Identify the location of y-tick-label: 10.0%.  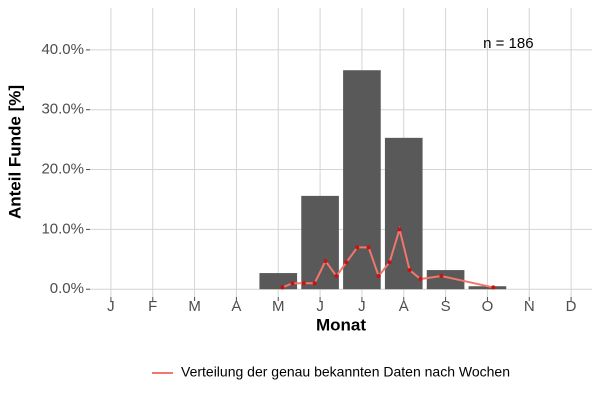
(62, 228).